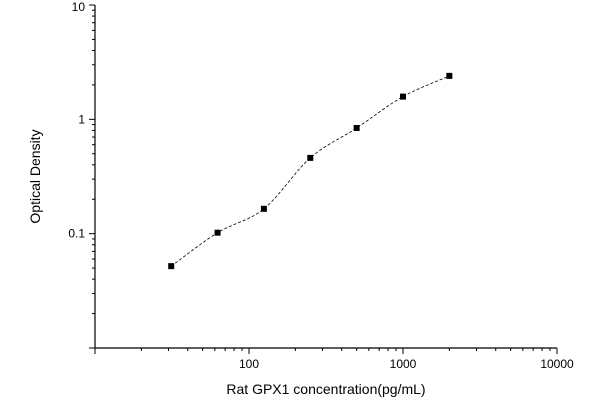 The width and height of the screenshot is (600, 400). Describe the element at coordinates (403, 364) in the screenshot. I see `x-tick-label: 1000` at that location.